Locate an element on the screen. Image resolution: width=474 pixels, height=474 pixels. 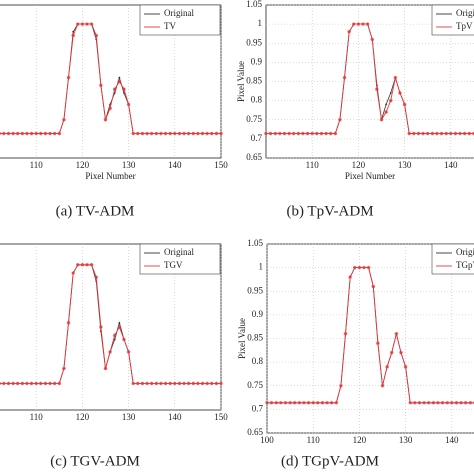
x-tick-label: 100 is located at coordinates (267, 440).